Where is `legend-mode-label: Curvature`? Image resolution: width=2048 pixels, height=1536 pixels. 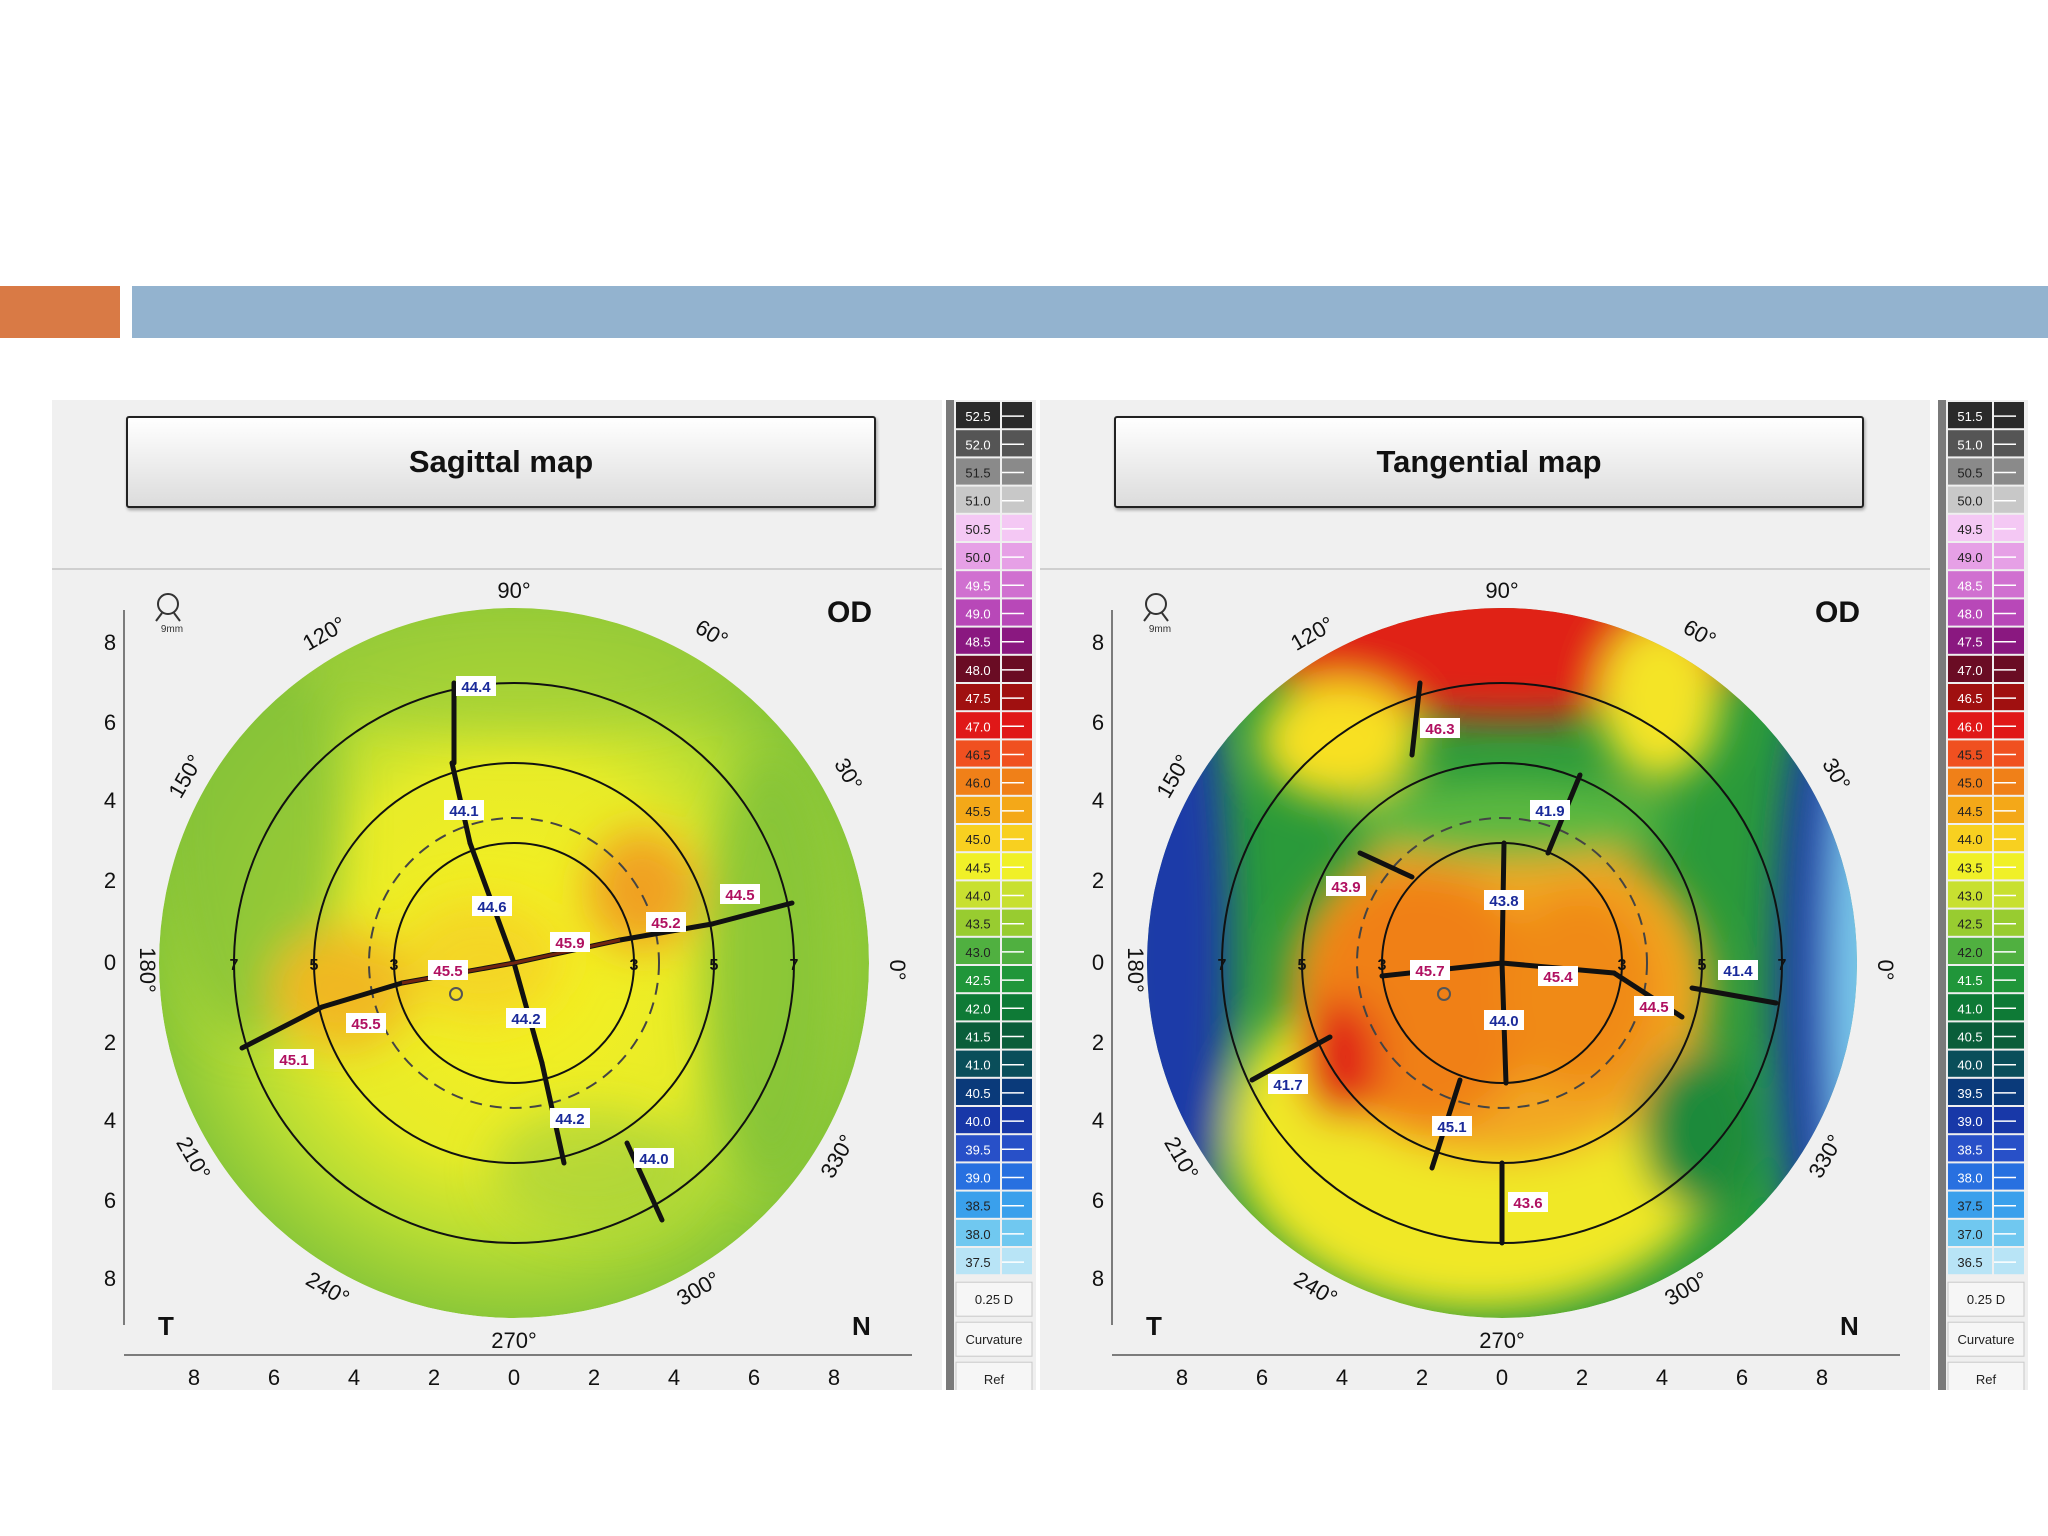 legend-mode-label: Curvature is located at coordinates (1985, 1339).